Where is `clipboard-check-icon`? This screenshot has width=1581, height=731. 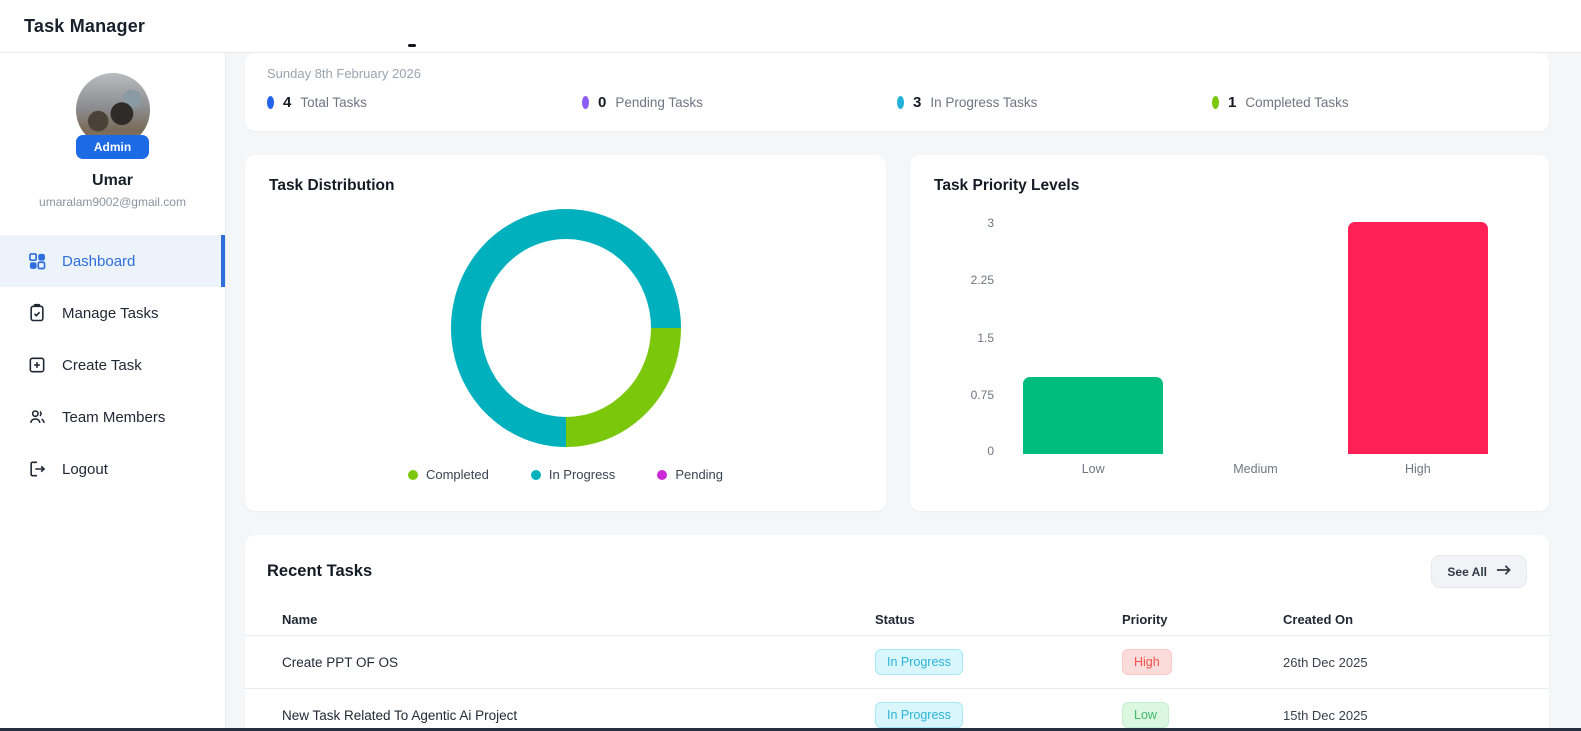
clipboard-check-icon is located at coordinates (36, 313).